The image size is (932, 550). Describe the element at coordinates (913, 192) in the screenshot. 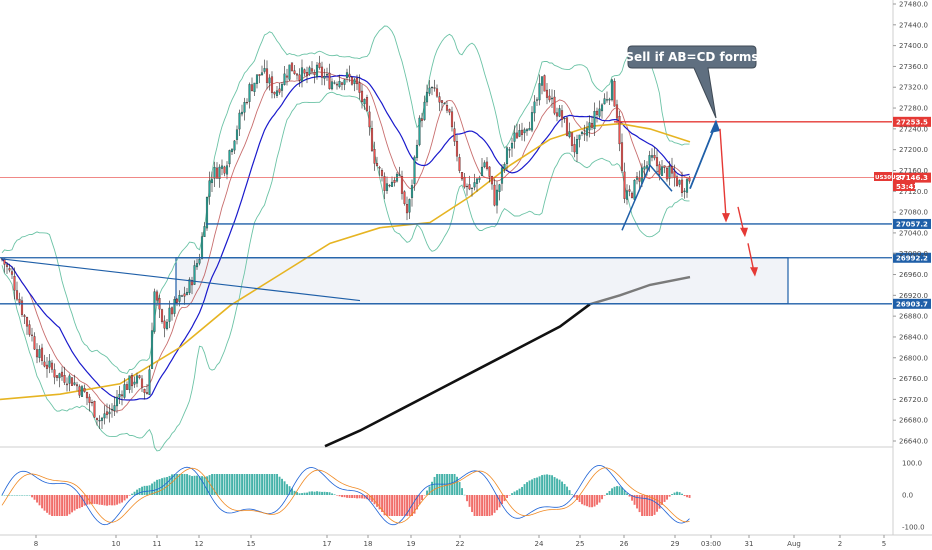

I see `y-tick-label: 27120.0` at that location.